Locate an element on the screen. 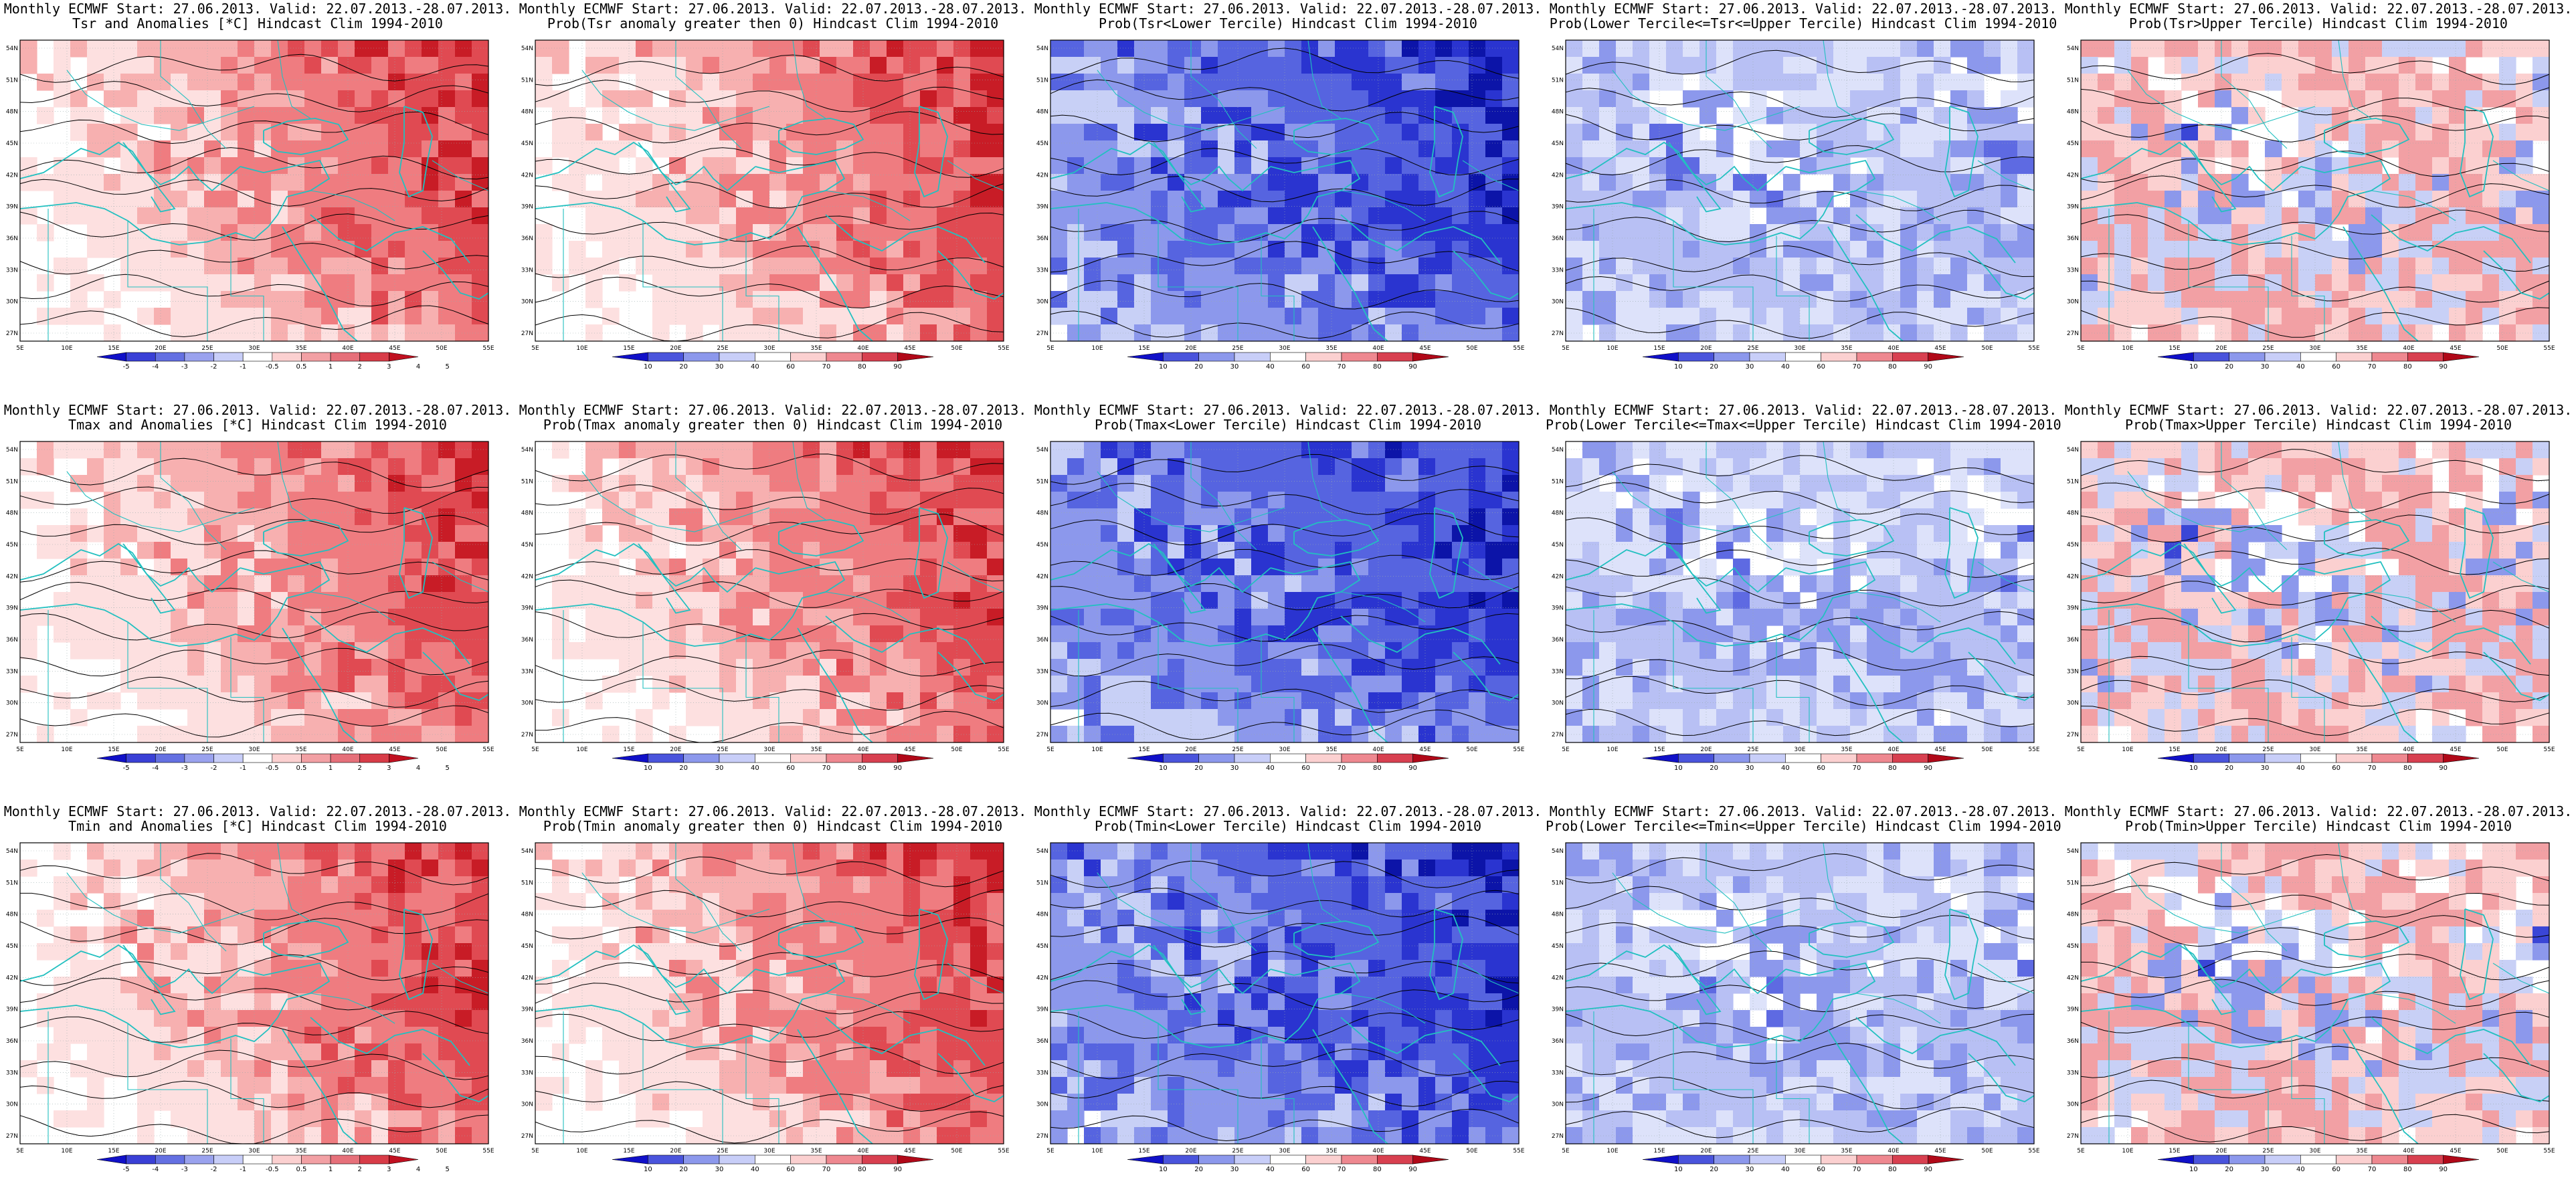  latitude-tick-label: 33N is located at coordinates (2073, 270).